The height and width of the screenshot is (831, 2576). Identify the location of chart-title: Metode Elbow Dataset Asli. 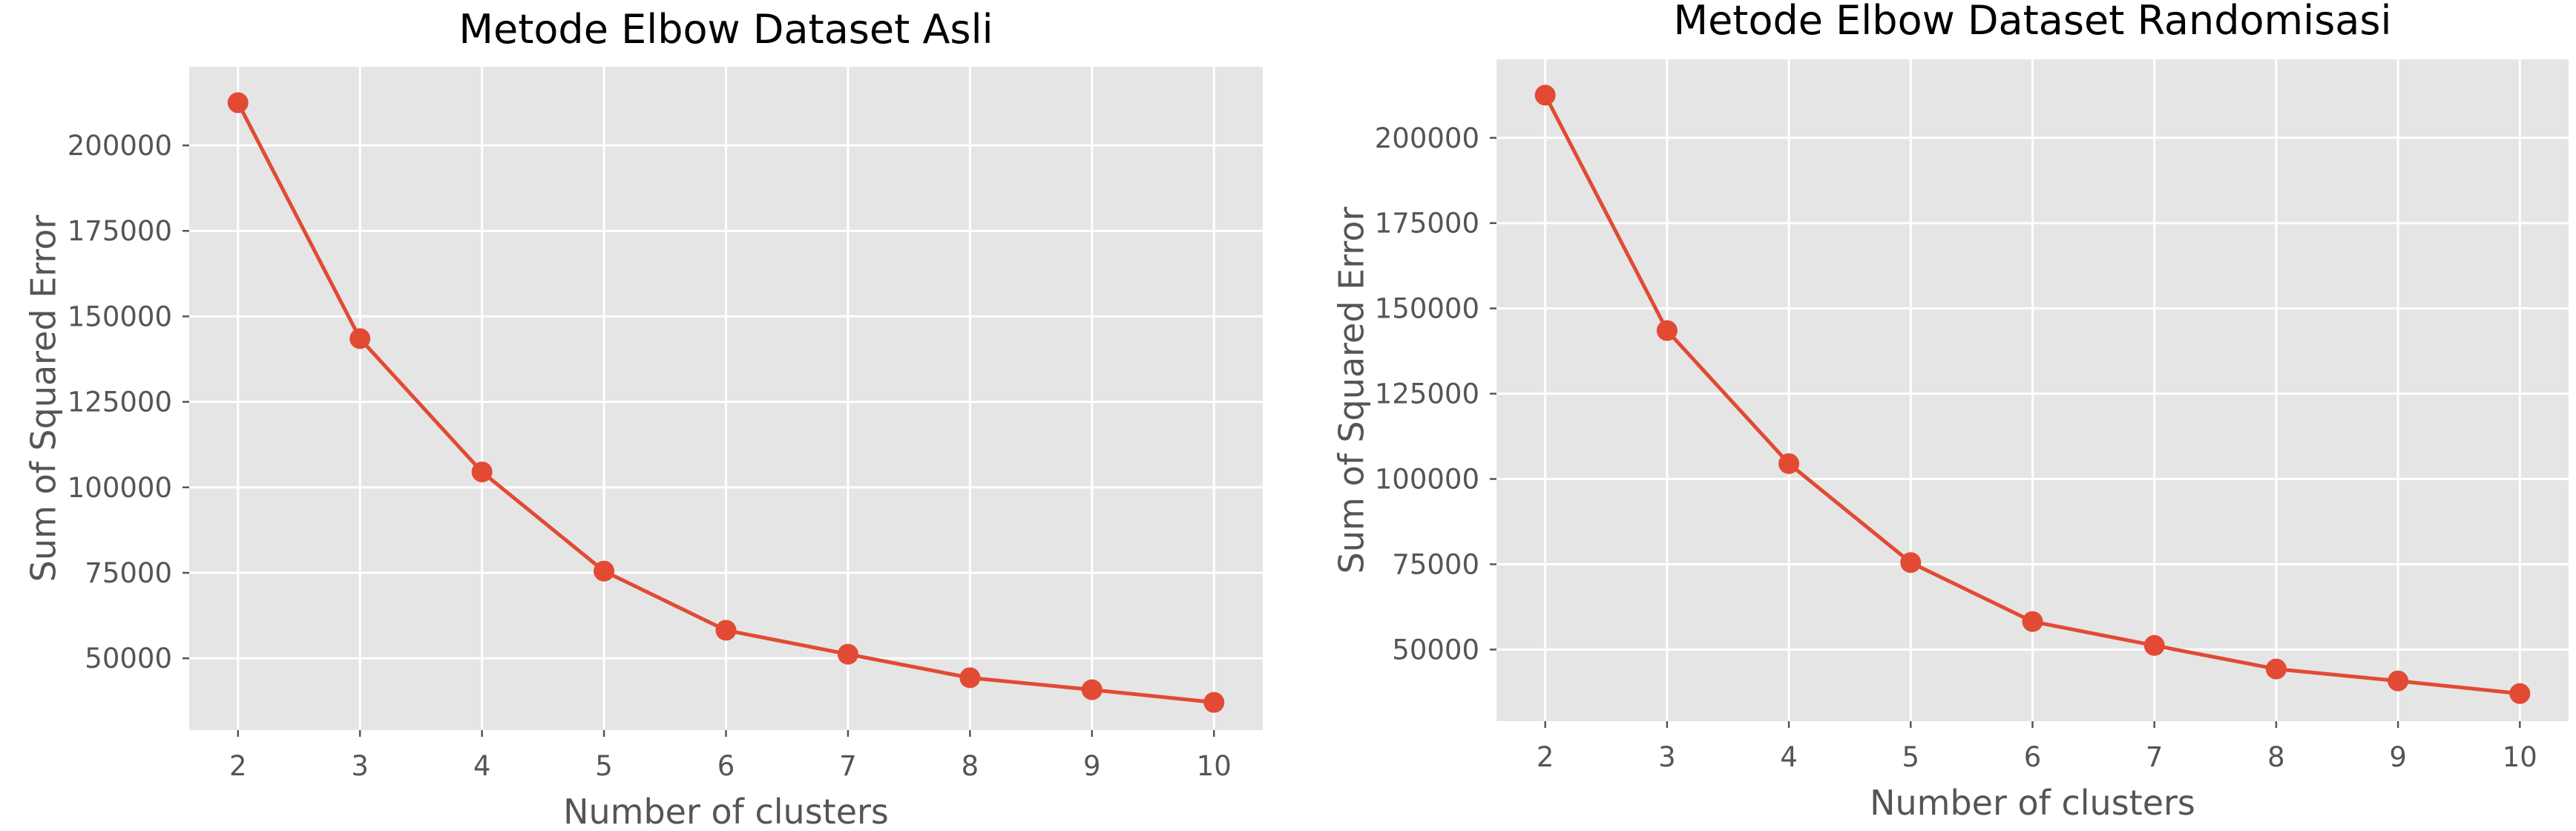
(726, 29).